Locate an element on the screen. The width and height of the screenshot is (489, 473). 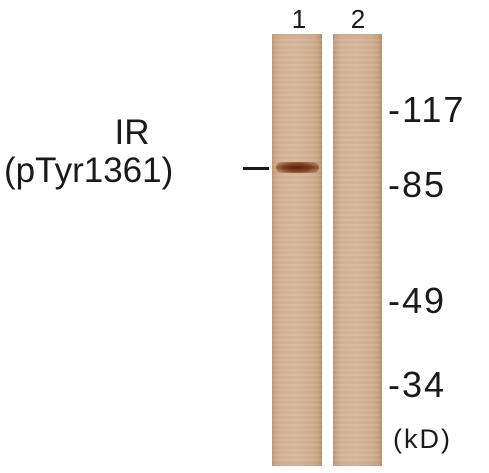
lane-number-2: 2 is located at coordinates (358, 19).